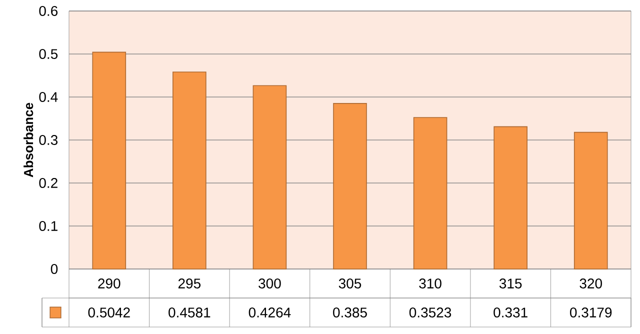 Image resolution: width=640 pixels, height=334 pixels. I want to click on y-tick-label: 0.6, so click(48, 11).